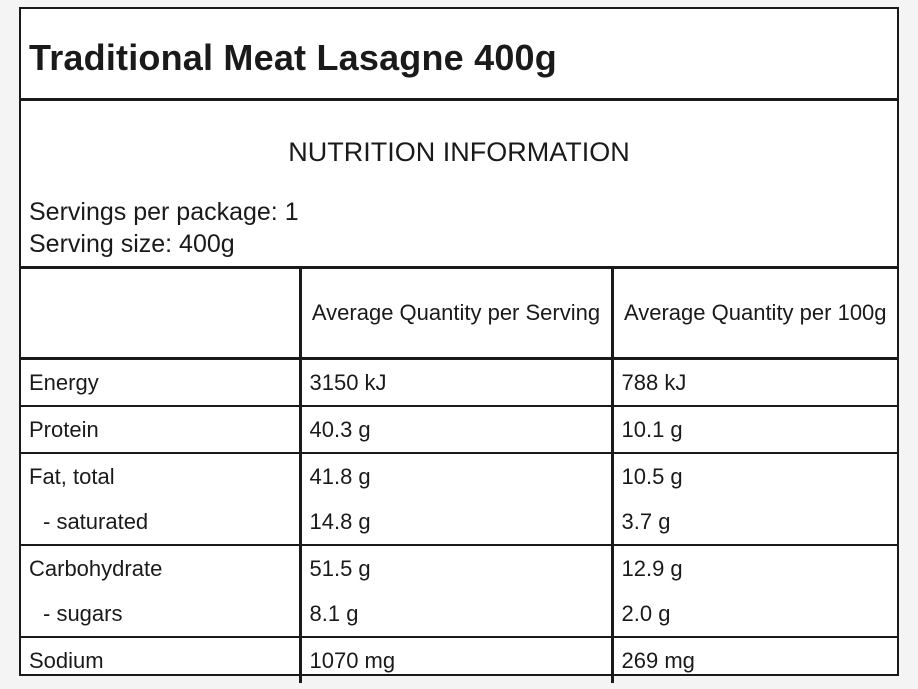 The width and height of the screenshot is (918, 689). I want to click on row-label: Fat, total, so click(161, 476).